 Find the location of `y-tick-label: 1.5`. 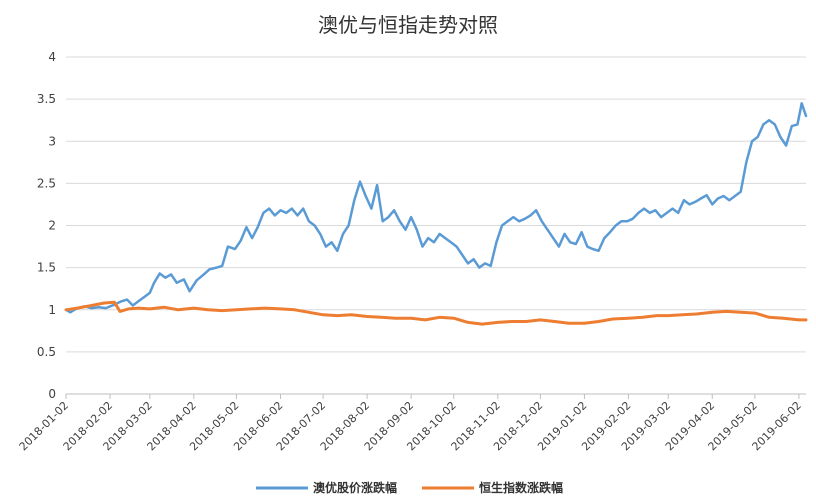

y-tick-label: 1.5 is located at coordinates (46, 268).